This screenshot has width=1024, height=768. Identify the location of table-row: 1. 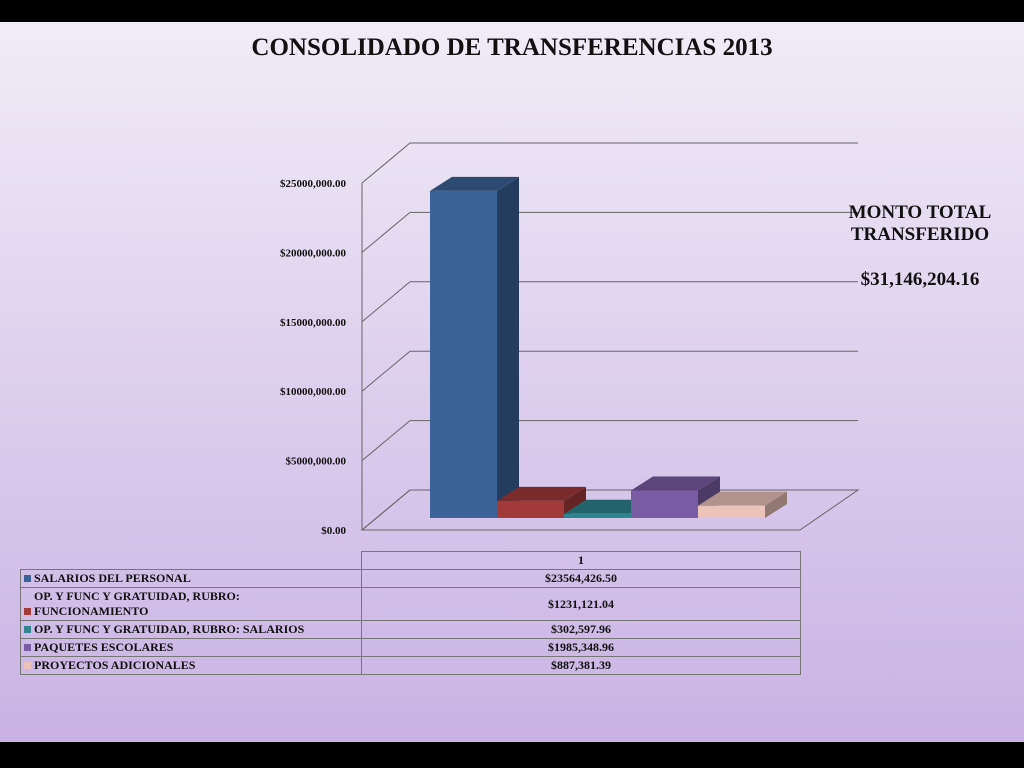
(411, 560).